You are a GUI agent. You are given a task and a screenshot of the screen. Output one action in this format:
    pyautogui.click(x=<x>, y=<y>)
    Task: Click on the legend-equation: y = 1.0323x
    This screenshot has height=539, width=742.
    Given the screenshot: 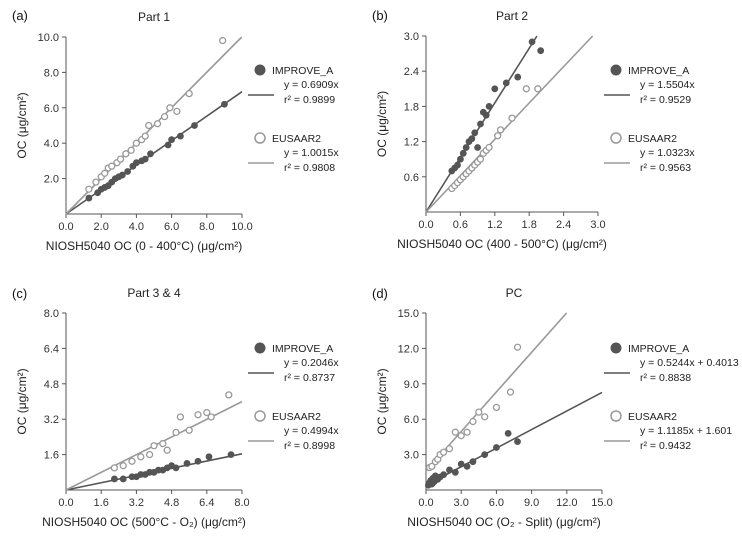 What is the action you would take?
    pyautogui.click(x=667, y=153)
    